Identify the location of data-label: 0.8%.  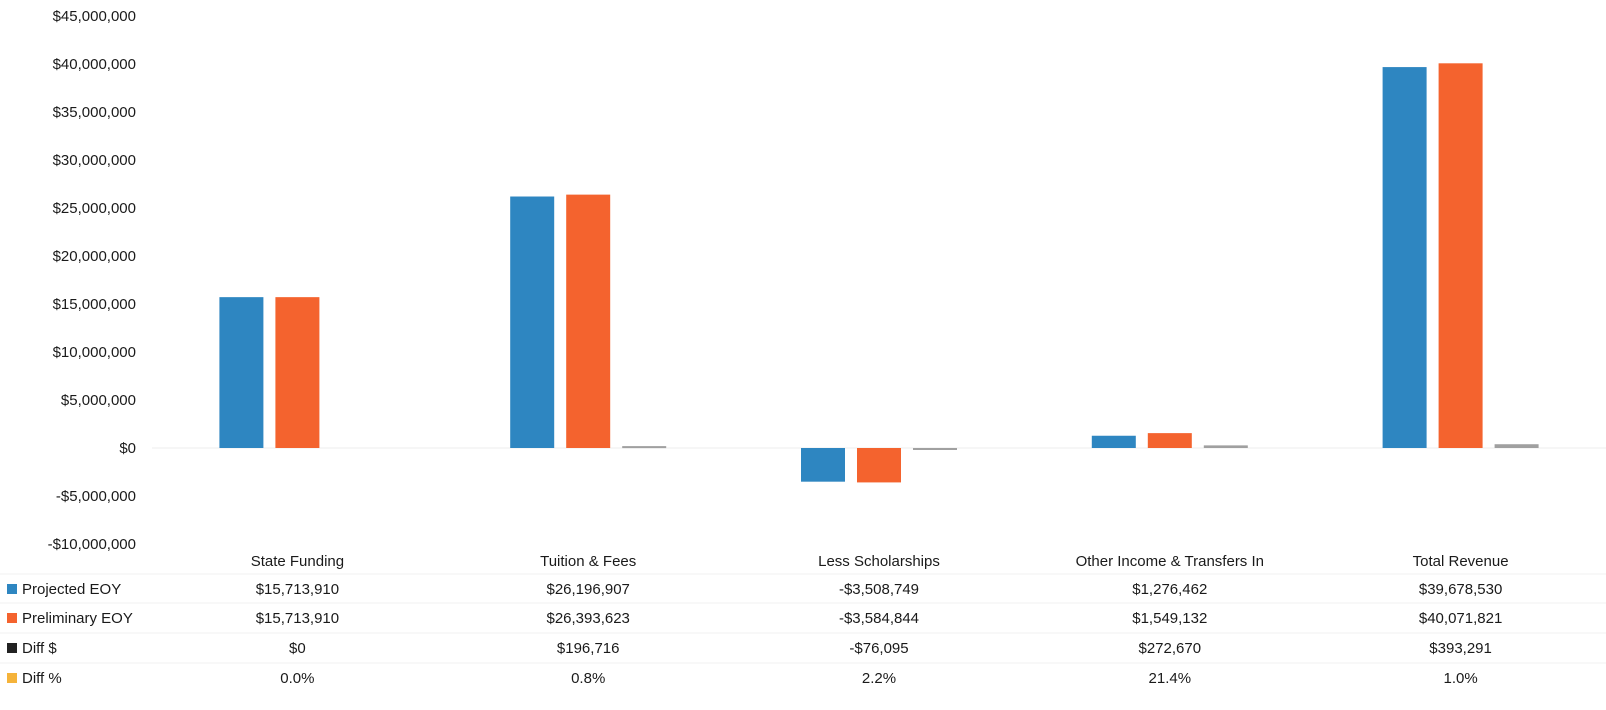
(588, 678).